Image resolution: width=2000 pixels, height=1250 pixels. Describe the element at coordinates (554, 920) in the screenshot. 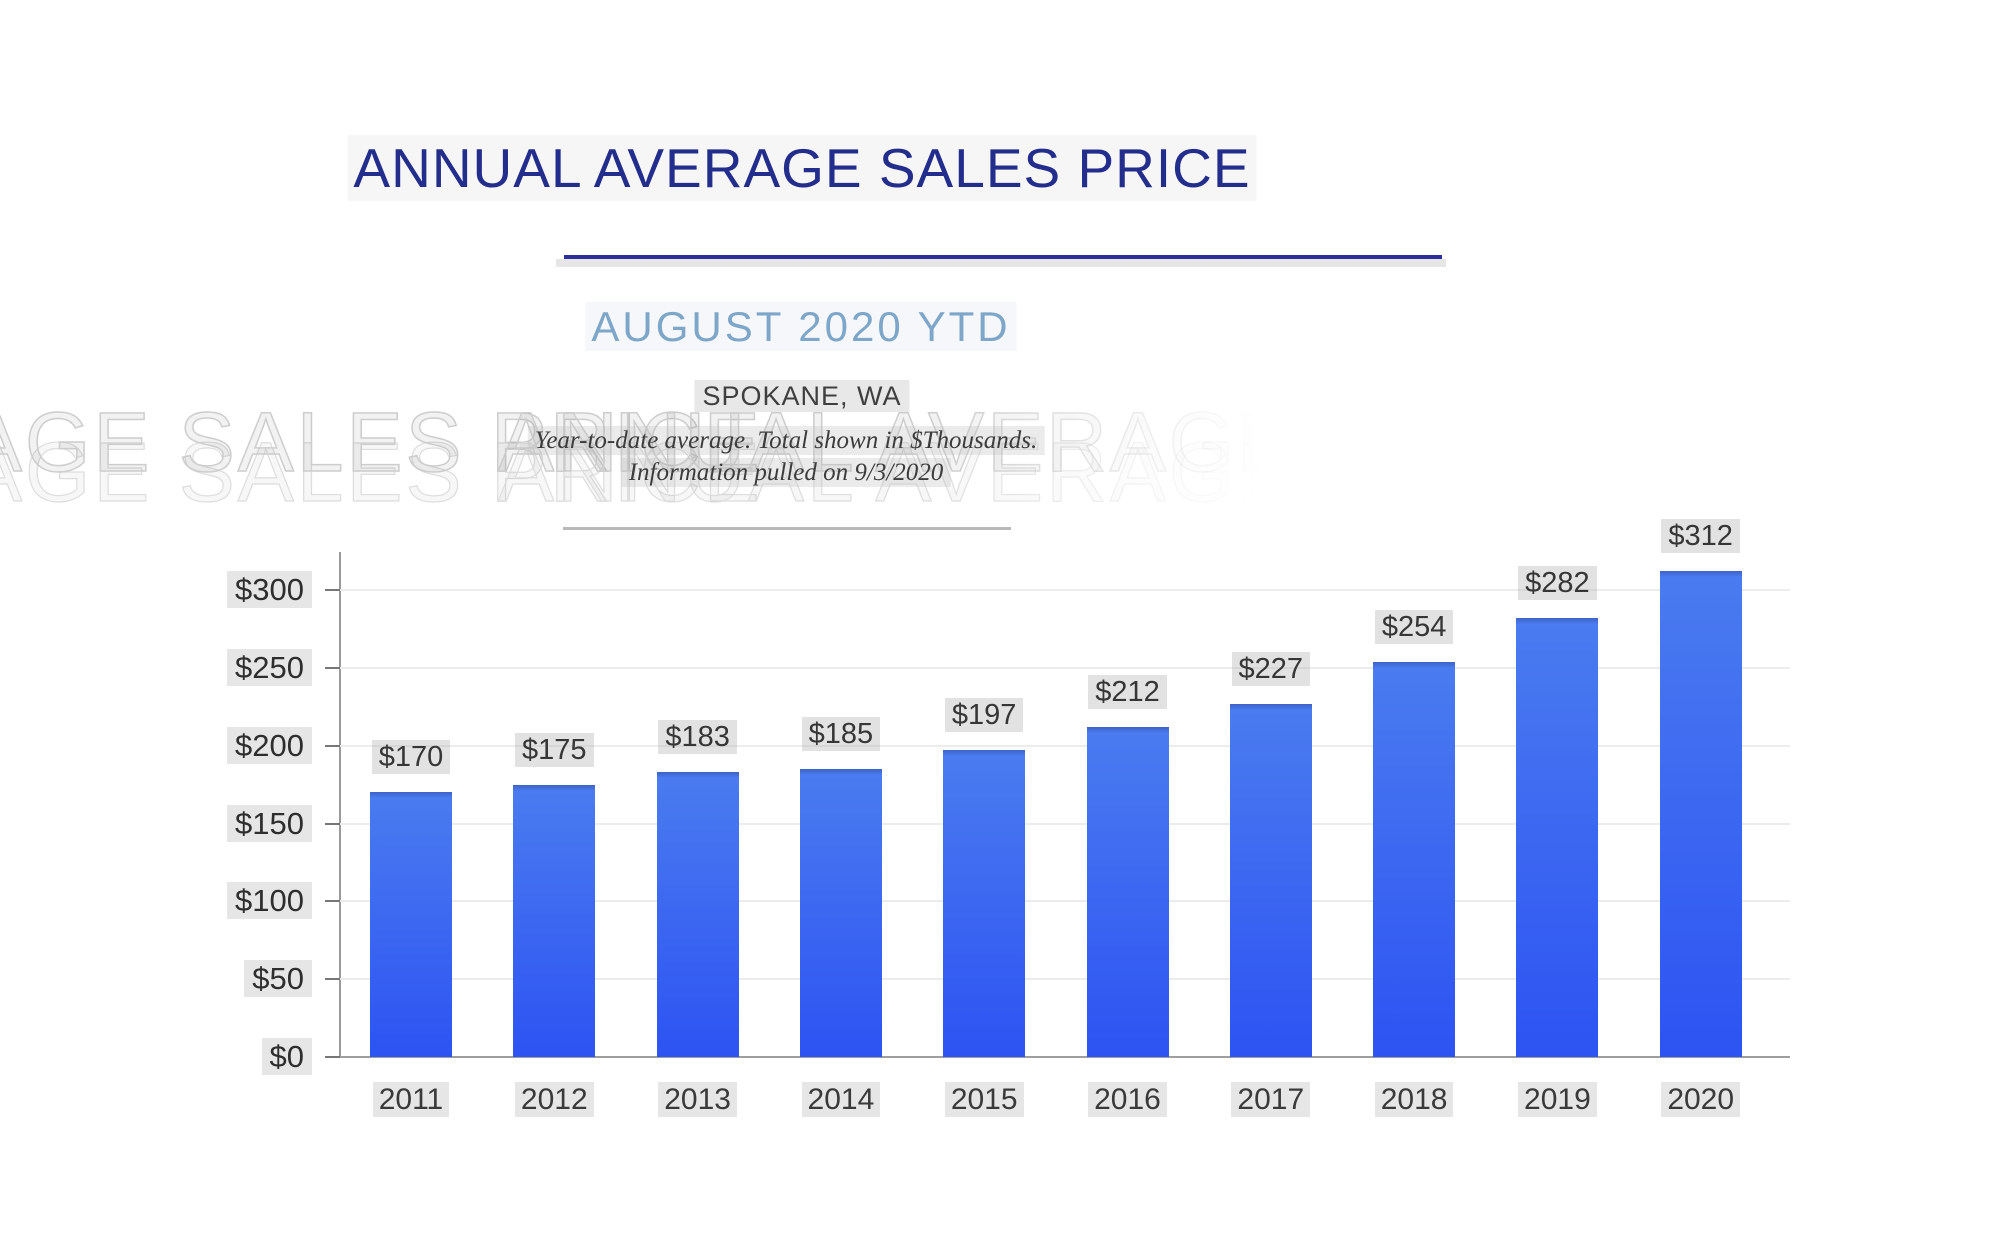

I see `bar-2012` at that location.